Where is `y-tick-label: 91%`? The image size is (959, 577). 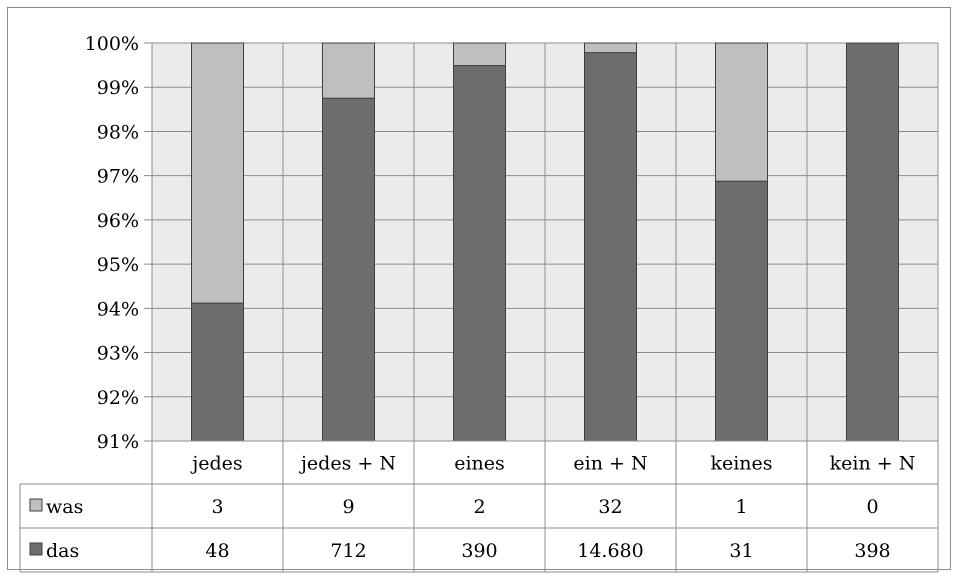 y-tick-label: 91% is located at coordinates (118, 442).